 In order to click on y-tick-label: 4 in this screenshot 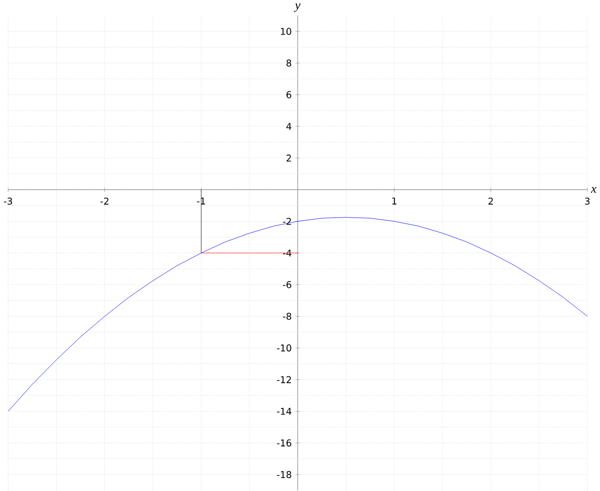, I will do `click(289, 126)`.